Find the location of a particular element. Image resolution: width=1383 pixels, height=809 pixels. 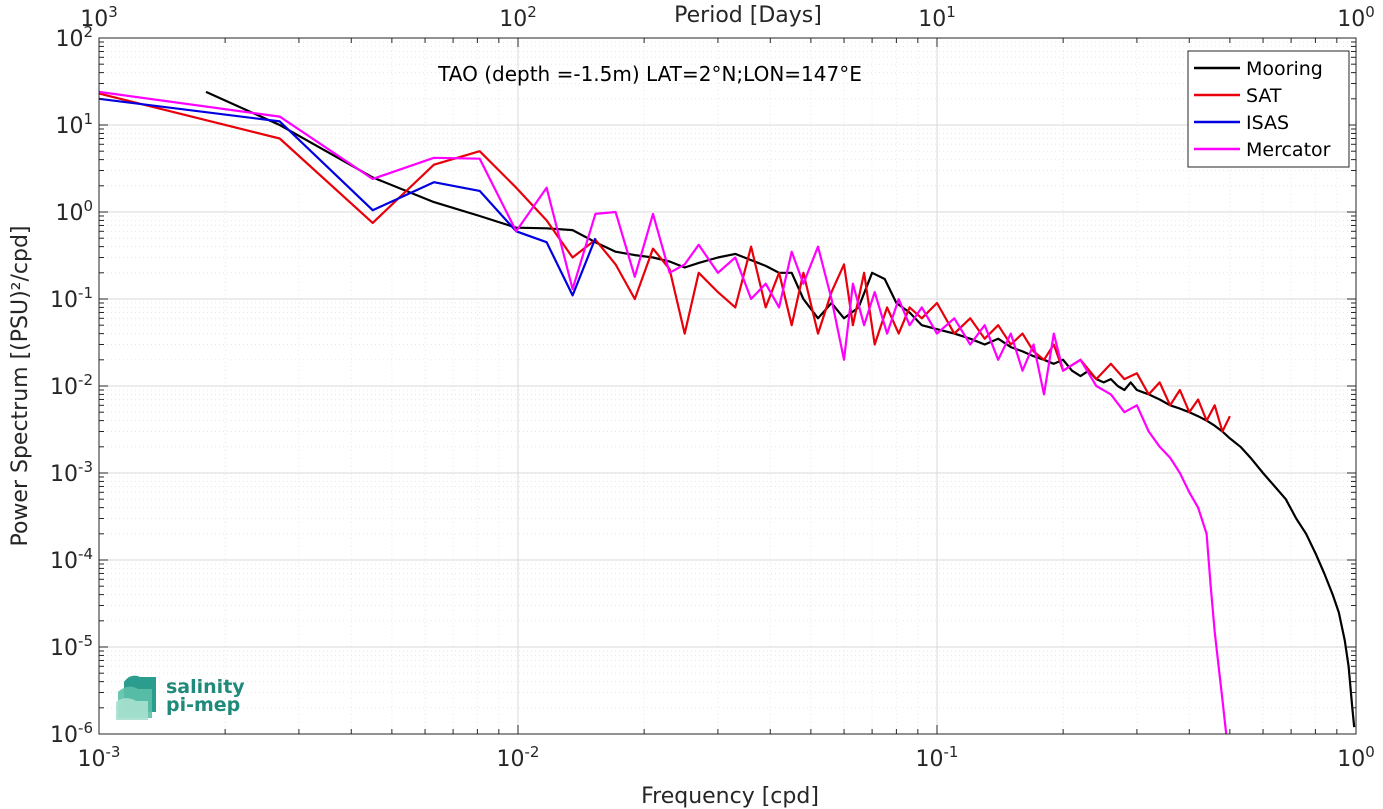

x-axis-title: Frequency [cpd] is located at coordinates (730, 796).